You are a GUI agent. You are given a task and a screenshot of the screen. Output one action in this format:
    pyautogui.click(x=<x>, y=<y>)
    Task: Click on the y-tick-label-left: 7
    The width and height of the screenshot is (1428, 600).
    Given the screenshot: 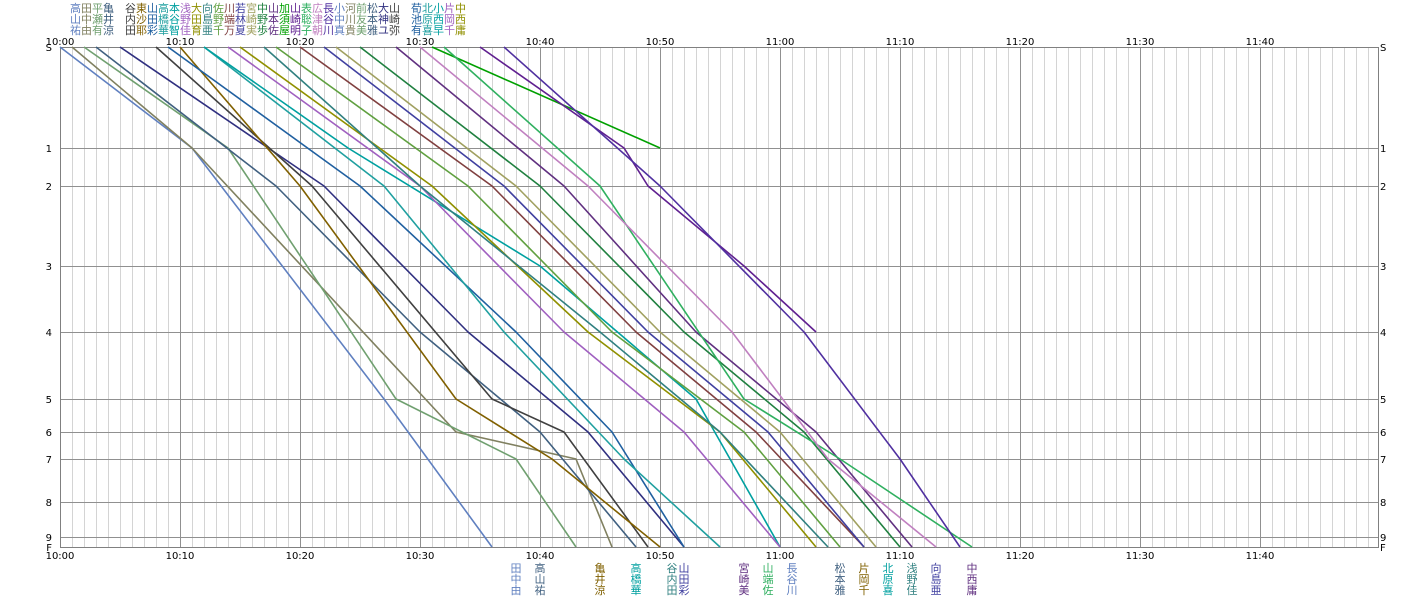 What is the action you would take?
    pyautogui.click(x=49, y=460)
    